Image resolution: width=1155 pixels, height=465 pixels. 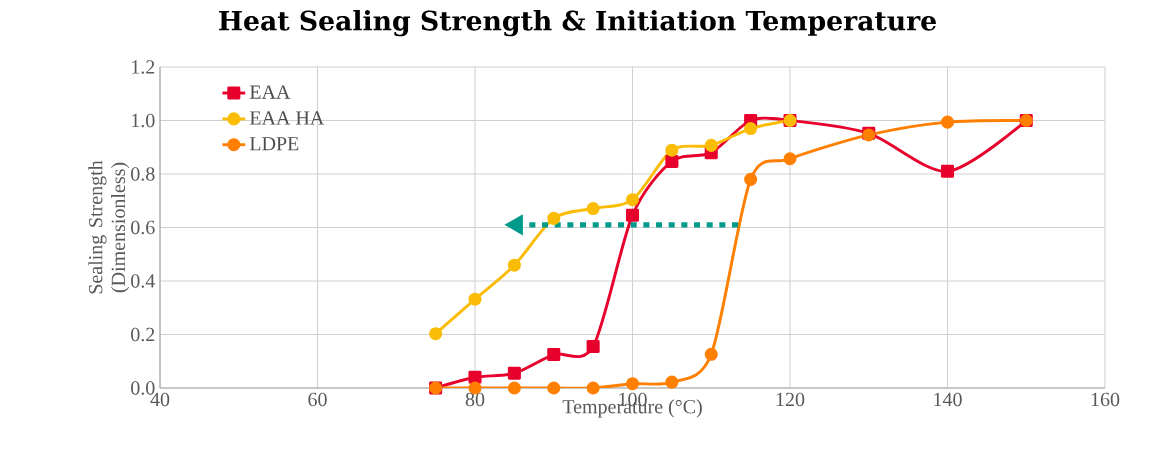 I want to click on y-axis-title: Sealing Strength (Dimensionless), so click(x=109, y=227).